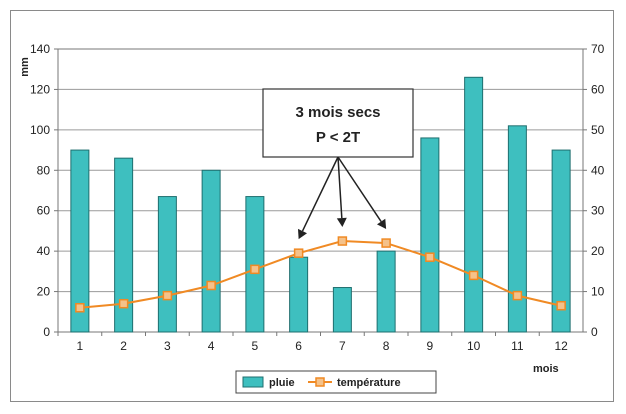 This screenshot has height=414, width=626. I want to click on x-tick-label: 4, so click(211, 346).